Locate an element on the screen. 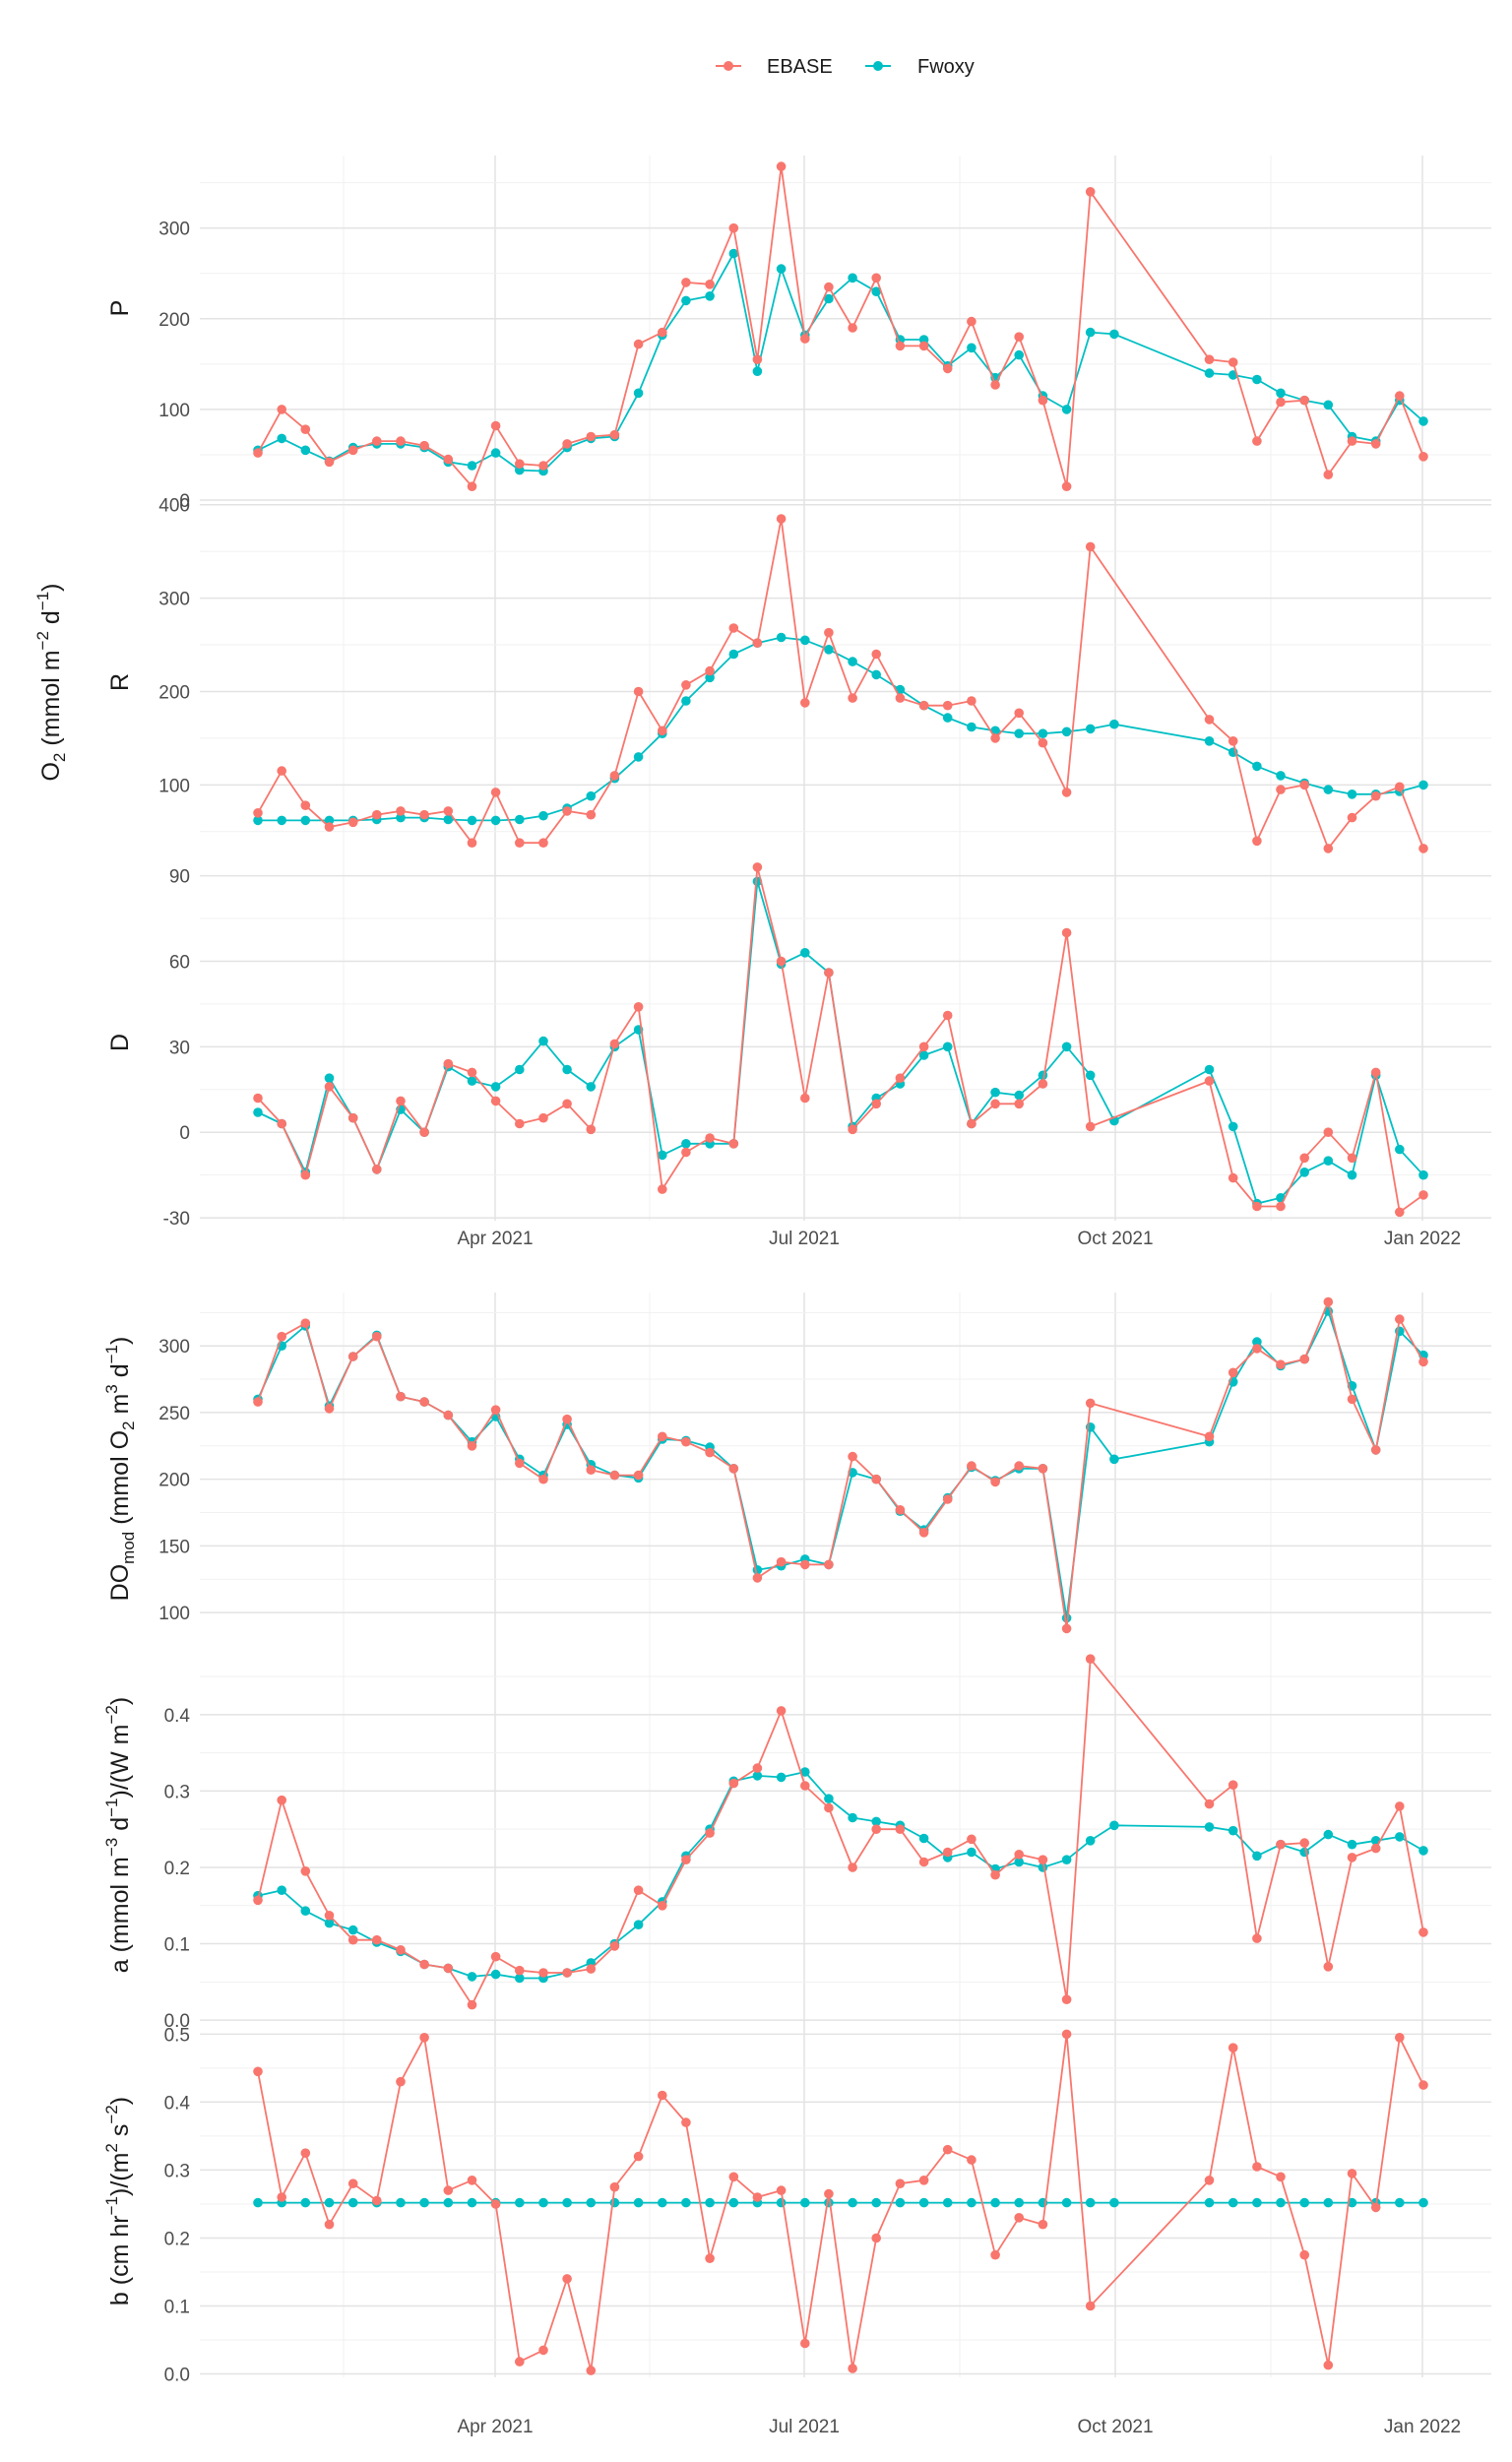  y-tick-label: 150 is located at coordinates (174, 1547).